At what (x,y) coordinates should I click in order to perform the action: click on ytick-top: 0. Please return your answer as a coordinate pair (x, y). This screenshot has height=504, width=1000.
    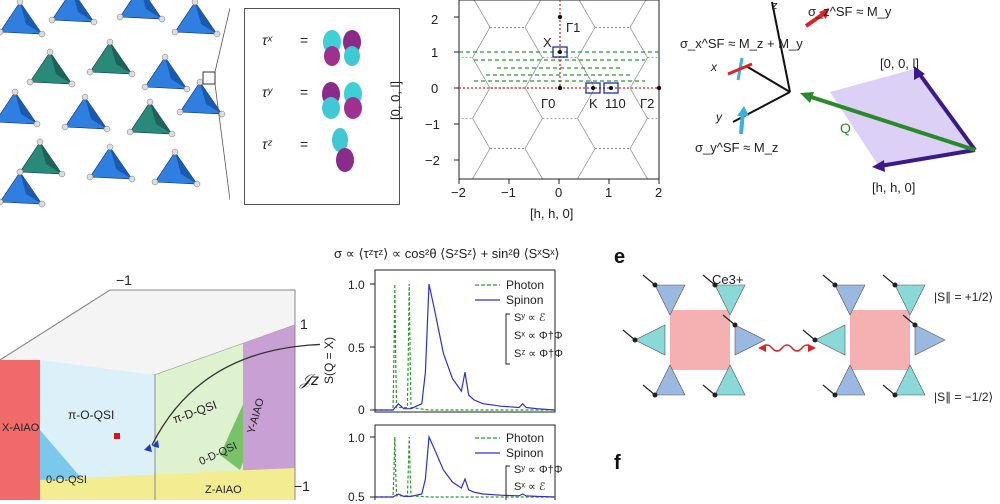
    Looking at the image, I should click on (361, 410).